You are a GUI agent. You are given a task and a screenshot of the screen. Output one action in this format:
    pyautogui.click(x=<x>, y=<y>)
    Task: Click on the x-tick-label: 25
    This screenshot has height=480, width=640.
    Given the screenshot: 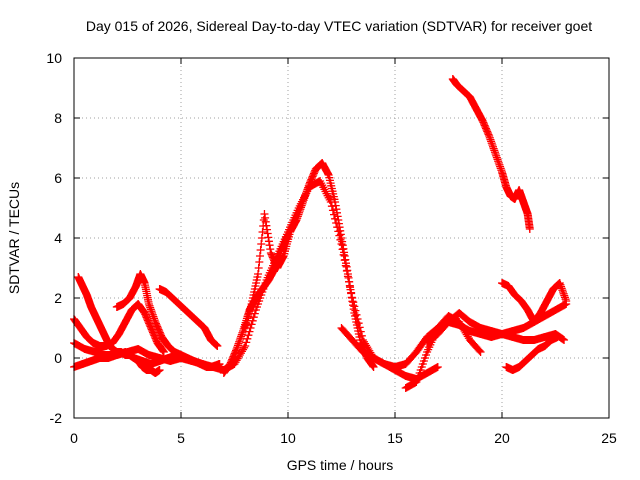 What is the action you would take?
    pyautogui.click(x=609, y=438)
    